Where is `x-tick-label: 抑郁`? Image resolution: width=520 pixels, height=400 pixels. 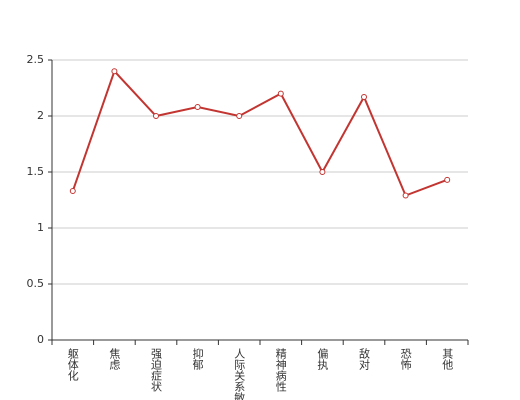
x-tick-label: 抑郁 is located at coordinates (197, 358).